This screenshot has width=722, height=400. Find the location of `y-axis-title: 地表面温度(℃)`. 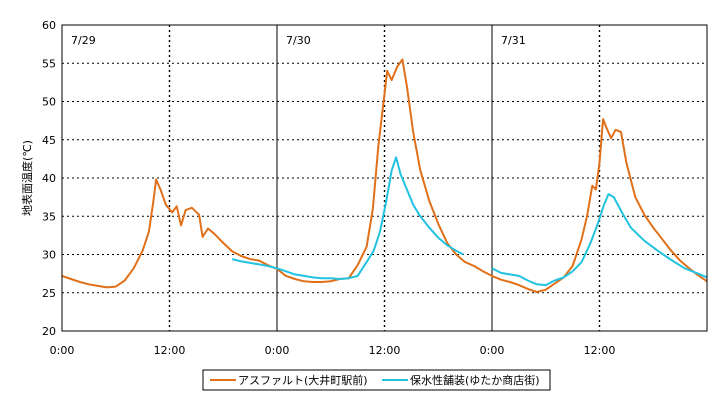

y-axis-title: 地表面温度(℃) is located at coordinates (27, 178).